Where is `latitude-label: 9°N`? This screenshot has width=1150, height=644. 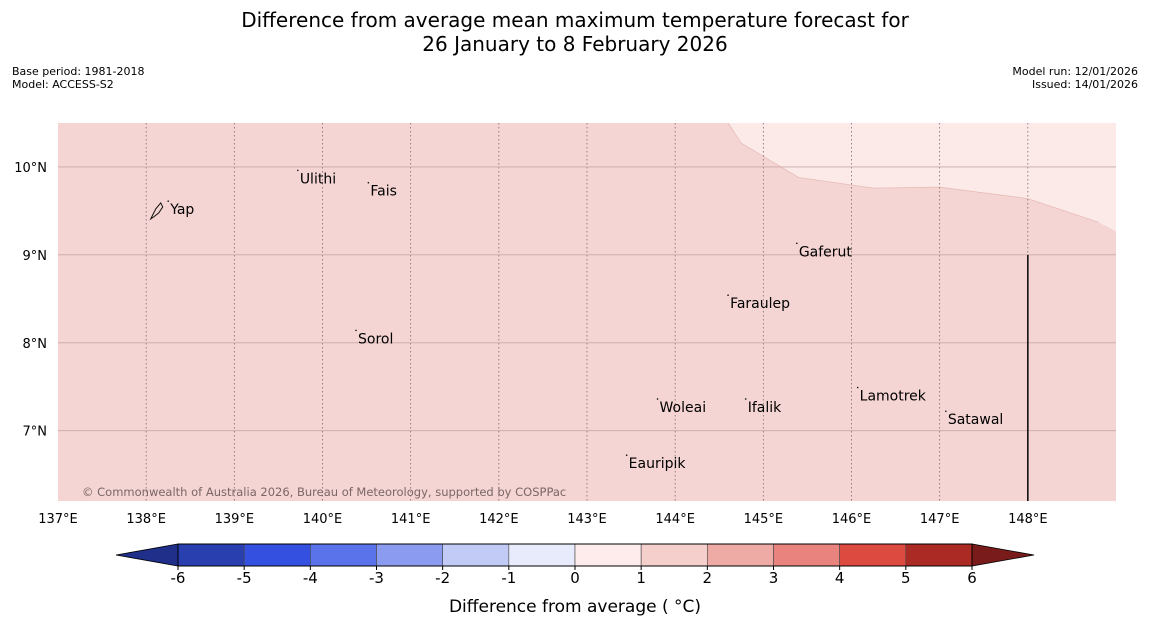 latitude-label: 9°N is located at coordinates (35, 256).